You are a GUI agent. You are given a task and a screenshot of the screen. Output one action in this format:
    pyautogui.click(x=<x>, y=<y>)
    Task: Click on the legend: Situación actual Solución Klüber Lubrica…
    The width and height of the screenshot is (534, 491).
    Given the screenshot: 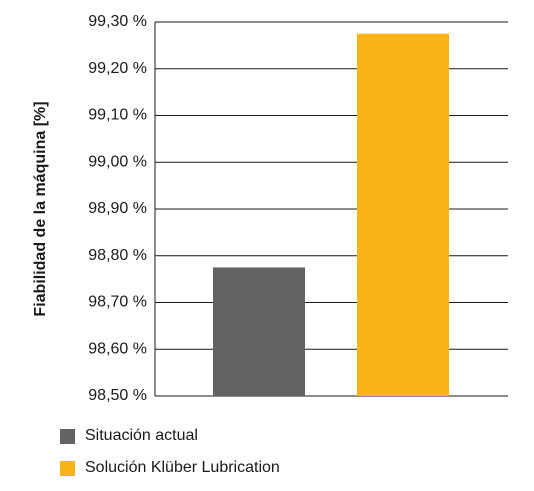 What is the action you would take?
    pyautogui.click(x=170, y=459)
    